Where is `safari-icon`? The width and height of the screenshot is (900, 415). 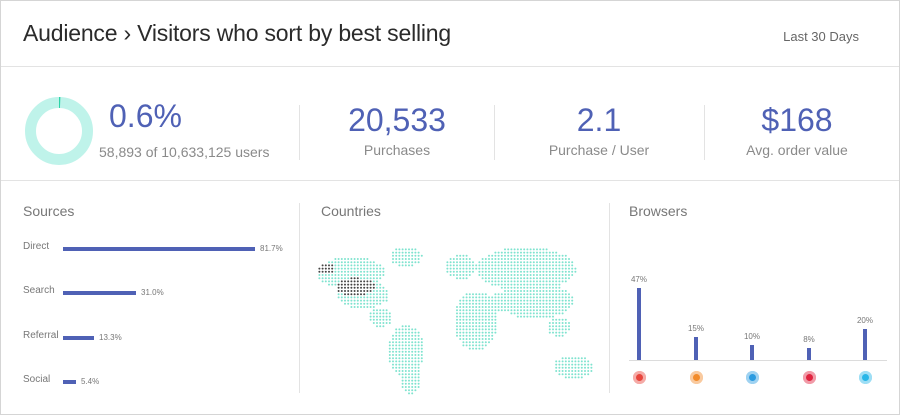
safari-icon is located at coordinates (865, 377).